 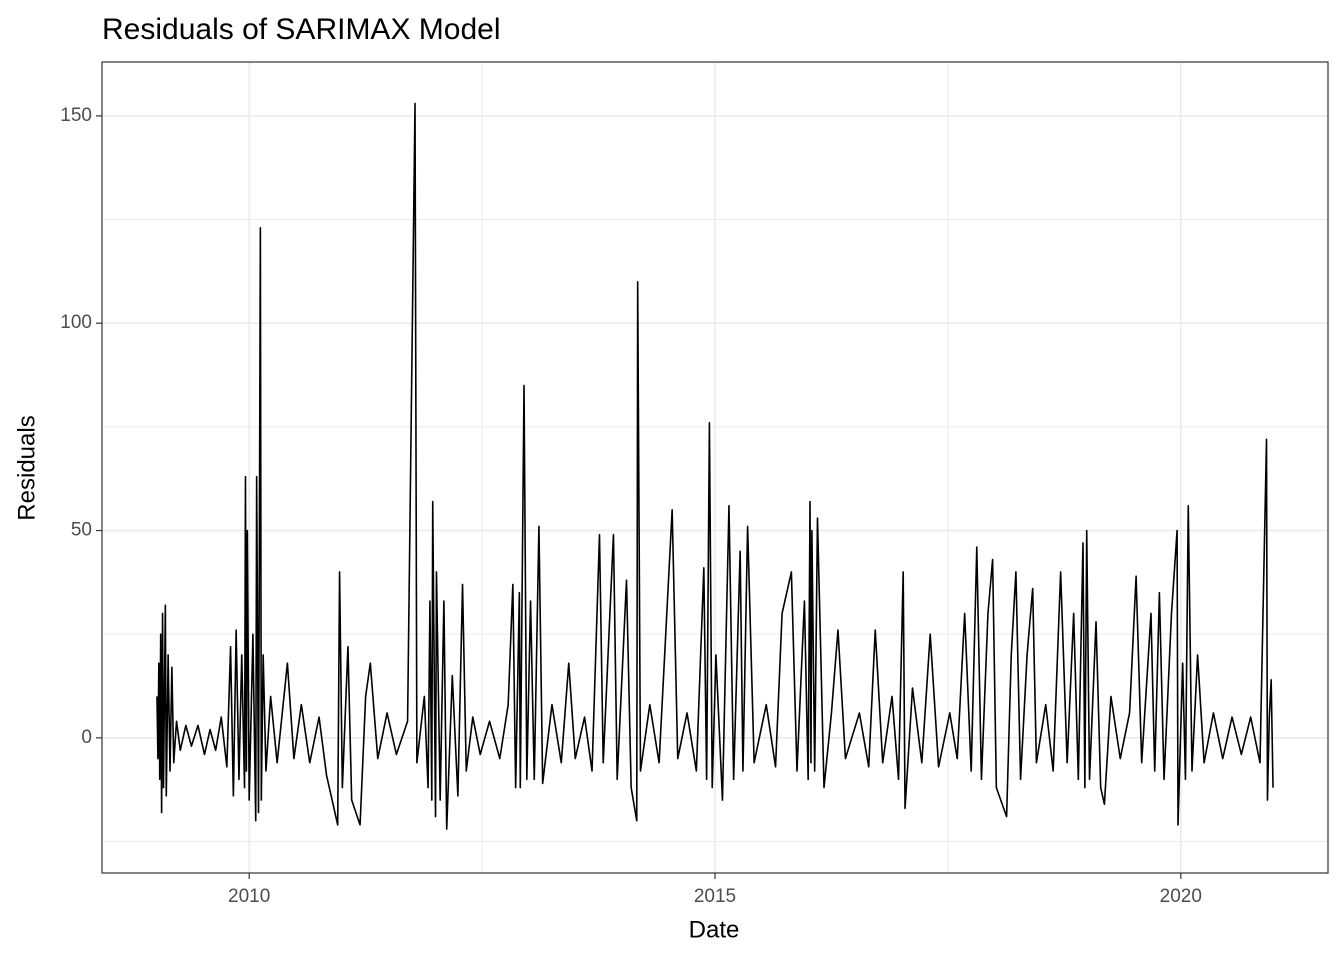 What do you see at coordinates (81, 530) in the screenshot?
I see `y-tick-label: 50` at bounding box center [81, 530].